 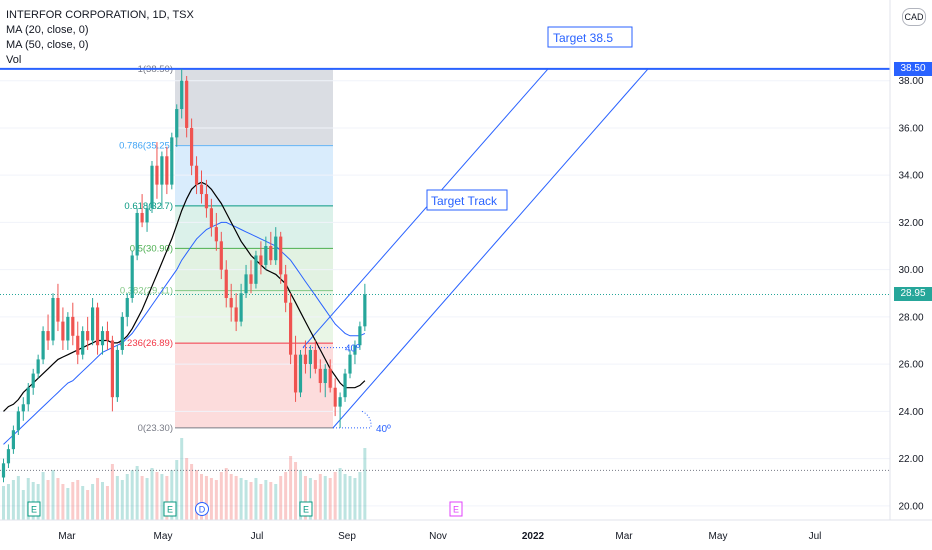 What do you see at coordinates (146, 146) in the screenshot?
I see `fib-level-label: 0.786(35.25)` at bounding box center [146, 146].